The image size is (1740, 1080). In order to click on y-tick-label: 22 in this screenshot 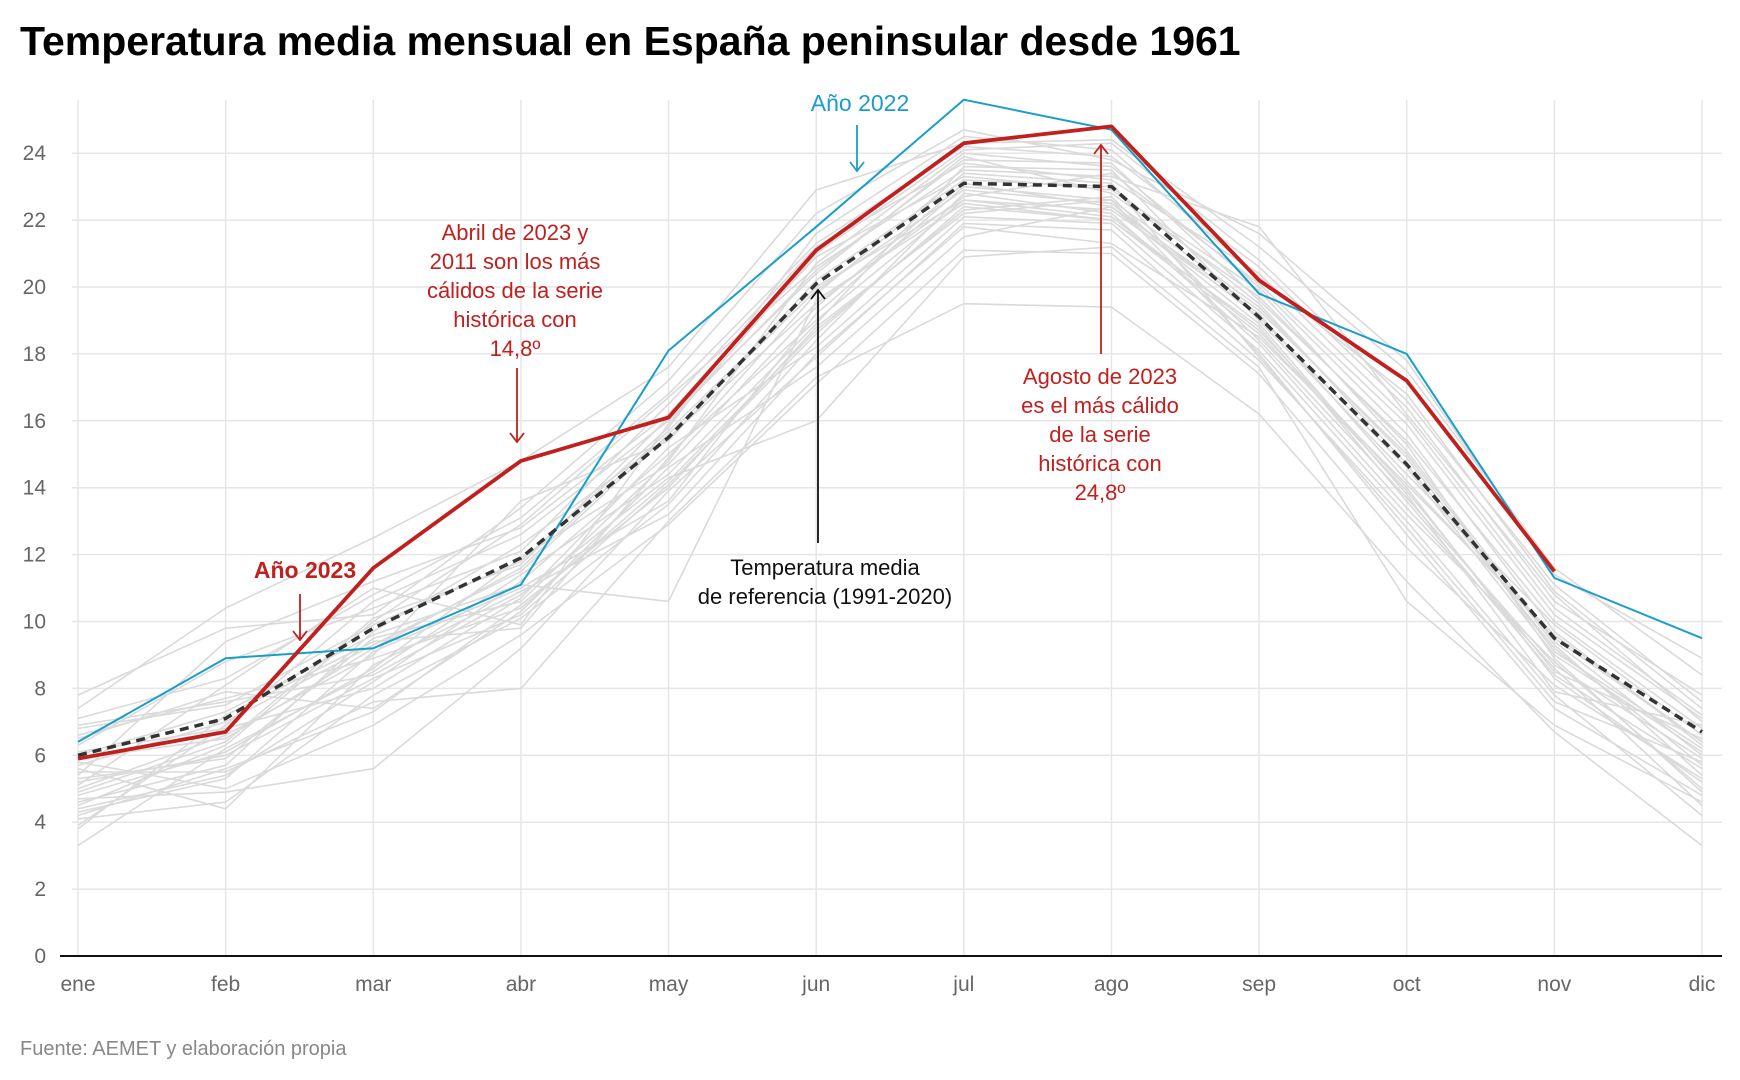, I will do `click(34, 220)`.